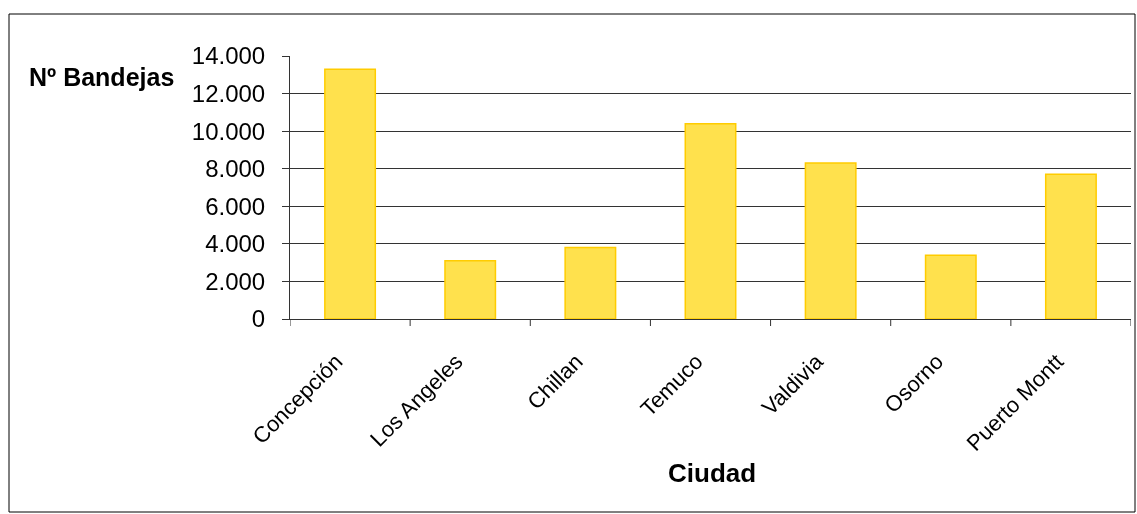  I want to click on y-tick-label: 14.000, so click(228, 56).